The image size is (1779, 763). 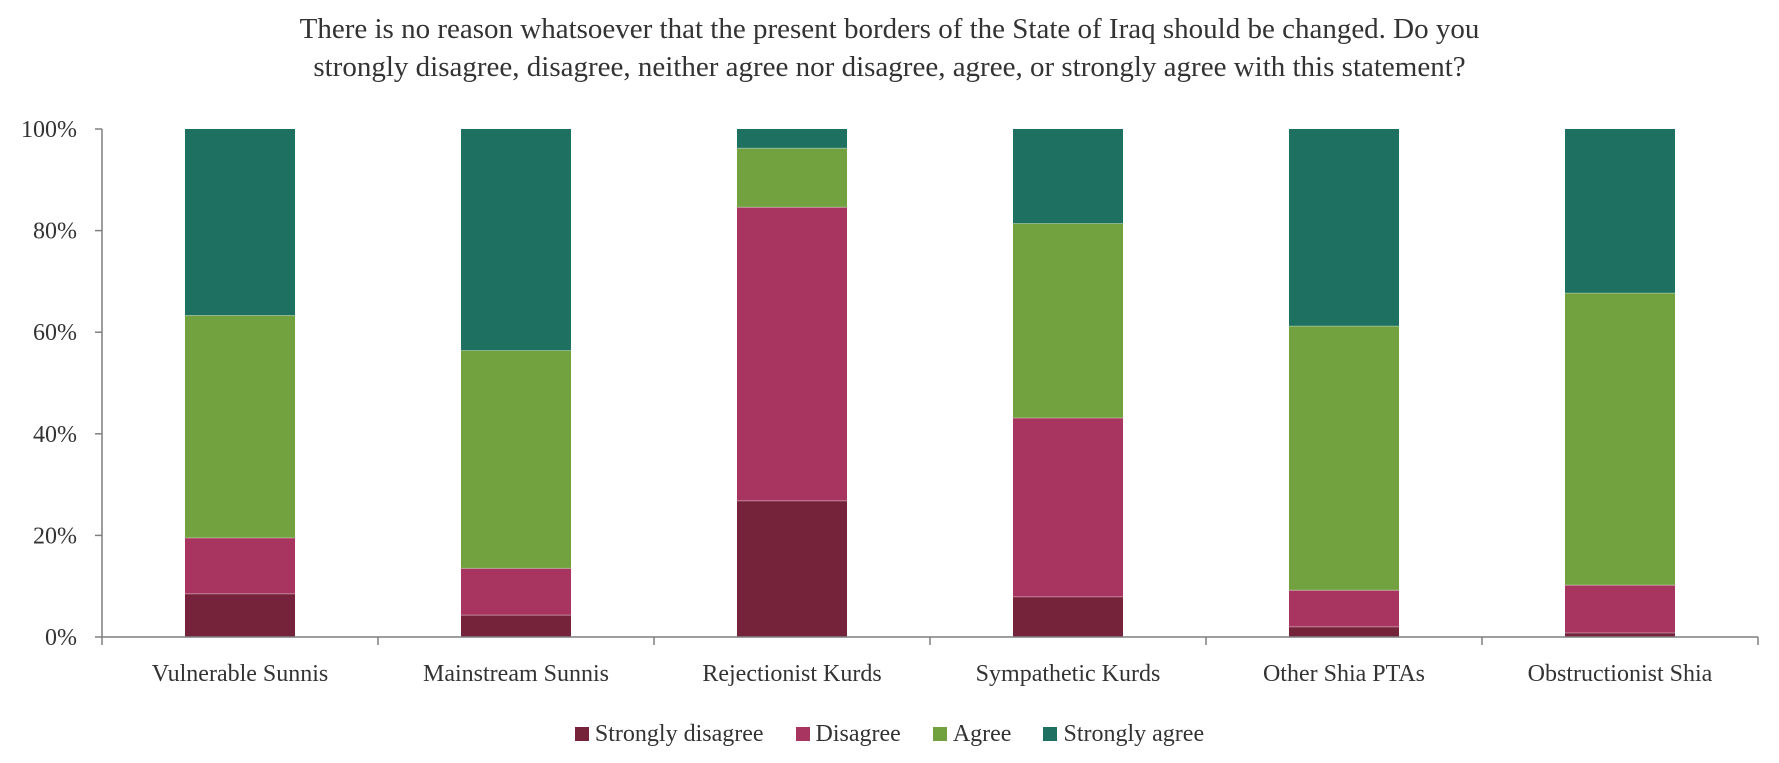 I want to click on x-tick-label-obstructionist-shia: Obstructionist Shia, so click(x=1620, y=674).